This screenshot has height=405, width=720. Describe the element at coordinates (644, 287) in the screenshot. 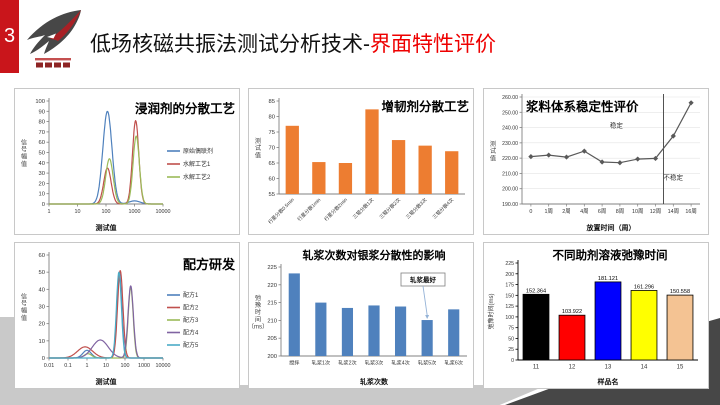

I see `svg-text: 161.296` at that location.